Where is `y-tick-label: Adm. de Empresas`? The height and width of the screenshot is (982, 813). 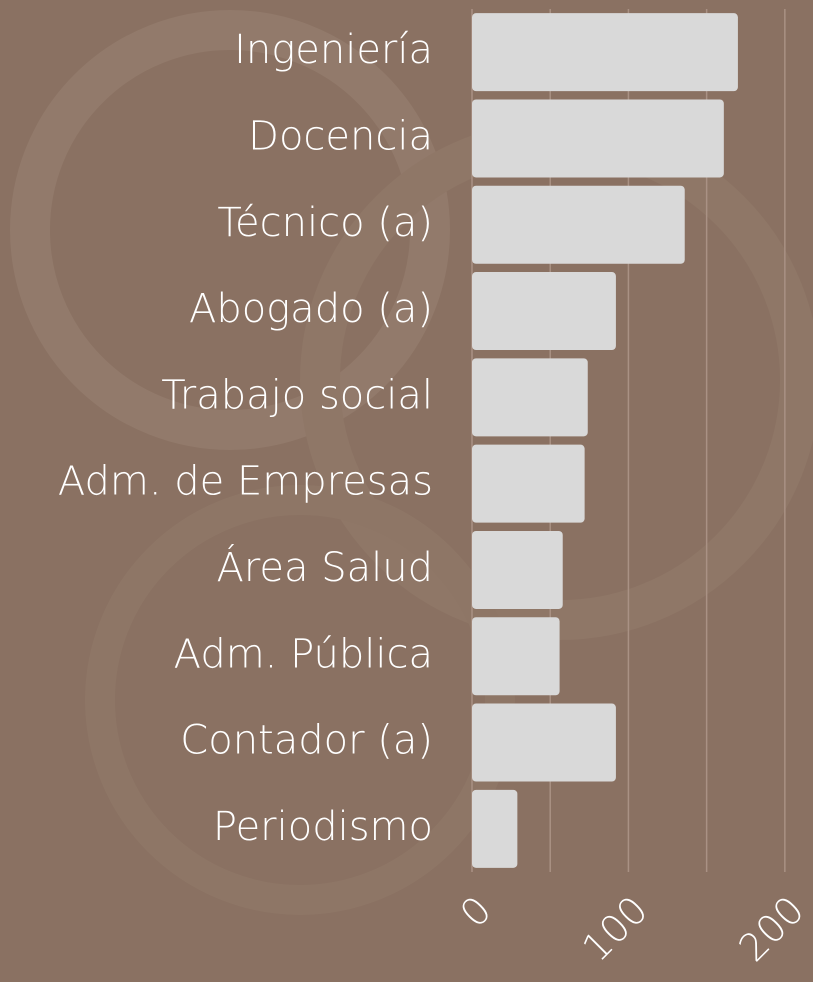
y-tick-label: Adm. de Empresas is located at coordinates (245, 482).